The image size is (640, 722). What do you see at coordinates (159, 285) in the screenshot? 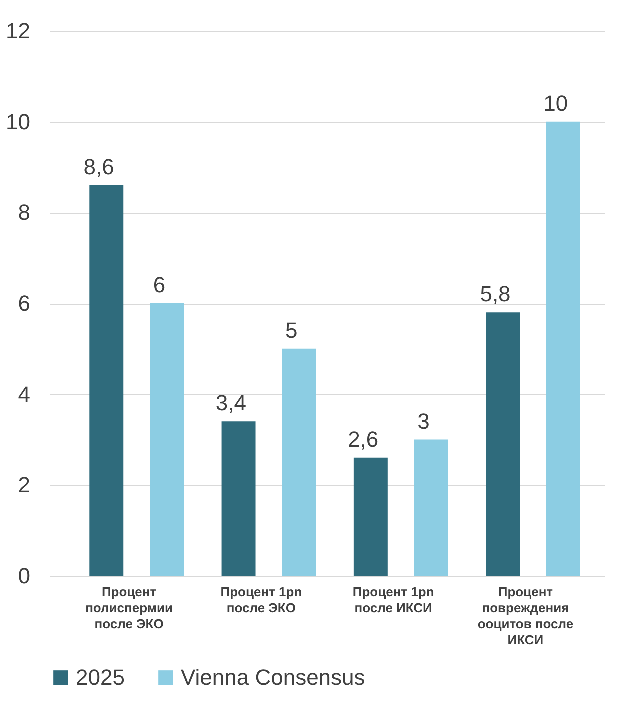
I see `data-label: 6` at bounding box center [159, 285].